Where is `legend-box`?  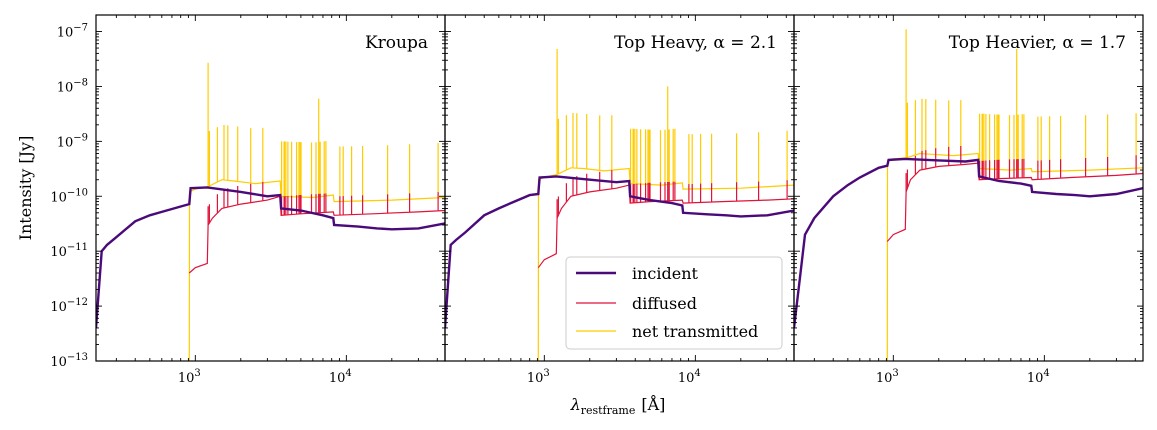
legend-box is located at coordinates (674, 303).